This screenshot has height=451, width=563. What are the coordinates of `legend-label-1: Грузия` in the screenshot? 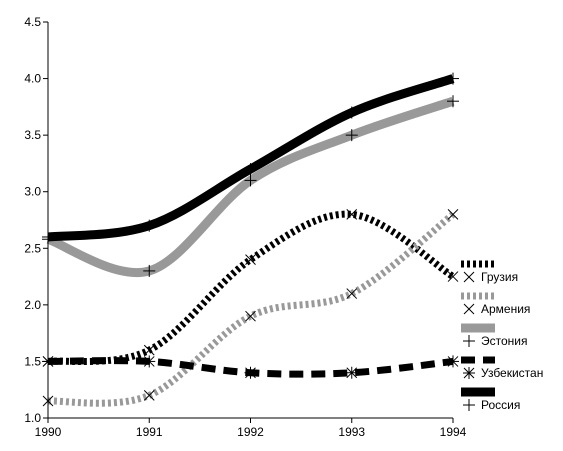 It's located at (499, 277).